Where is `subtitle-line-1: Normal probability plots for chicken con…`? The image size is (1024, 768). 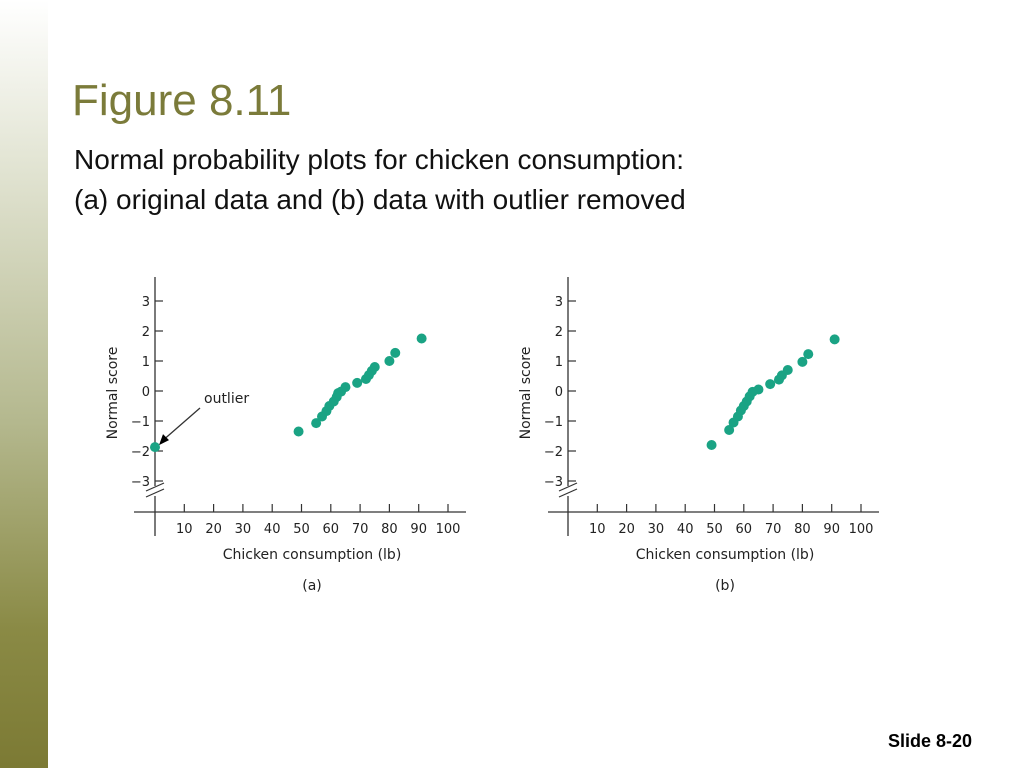
subtitle-line-1: Normal probability plots for chicken con… is located at coordinates (379, 159).